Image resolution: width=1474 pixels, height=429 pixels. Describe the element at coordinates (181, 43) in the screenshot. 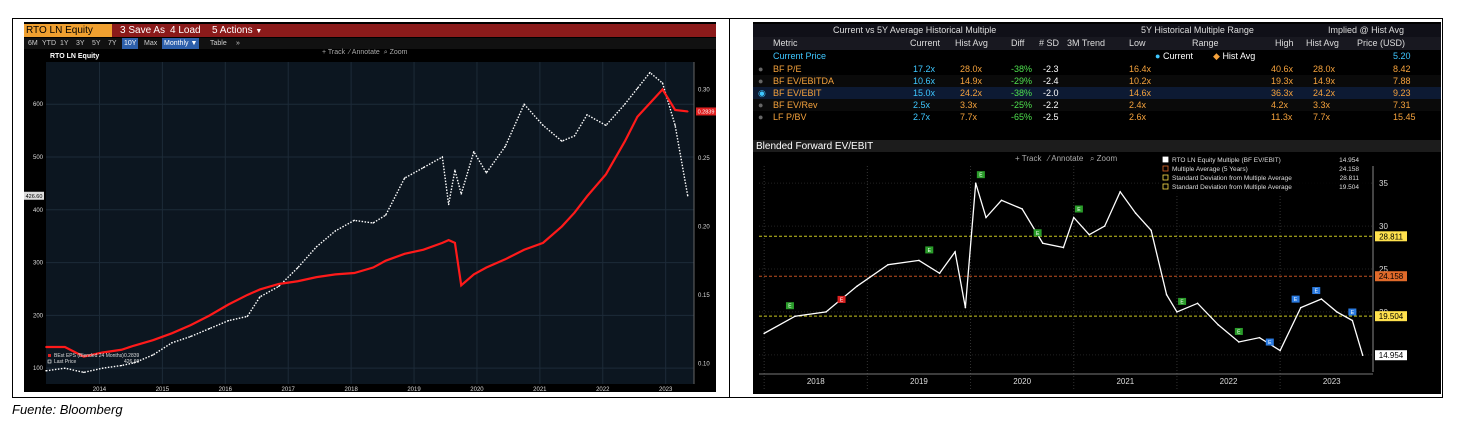

I see `frequency-select: Monthly ▼` at that location.